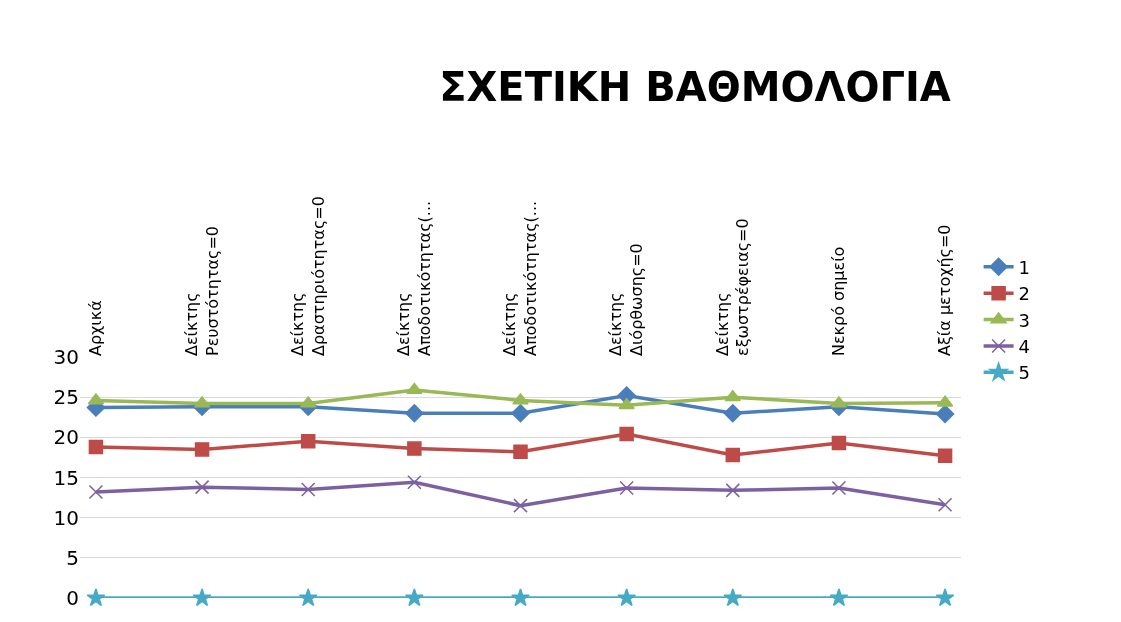 This screenshot has height=622, width=1121. I want to click on x-tick-label: Δείκτης Διόρθωσης=0, so click(626, 299).